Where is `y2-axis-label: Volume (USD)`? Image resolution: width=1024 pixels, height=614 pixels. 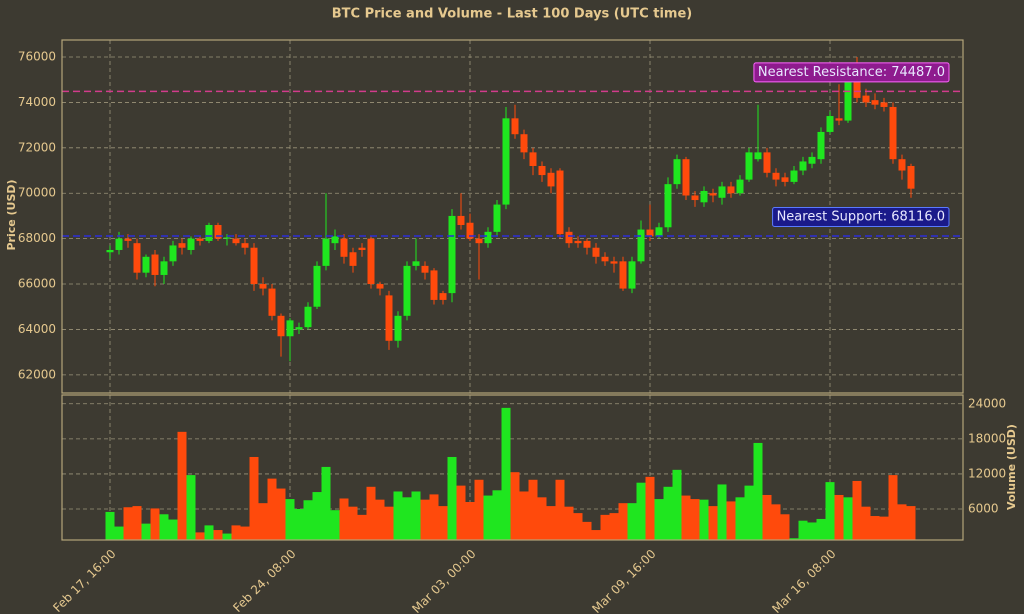
y2-axis-label: Volume (USD) is located at coordinates (1011, 467).